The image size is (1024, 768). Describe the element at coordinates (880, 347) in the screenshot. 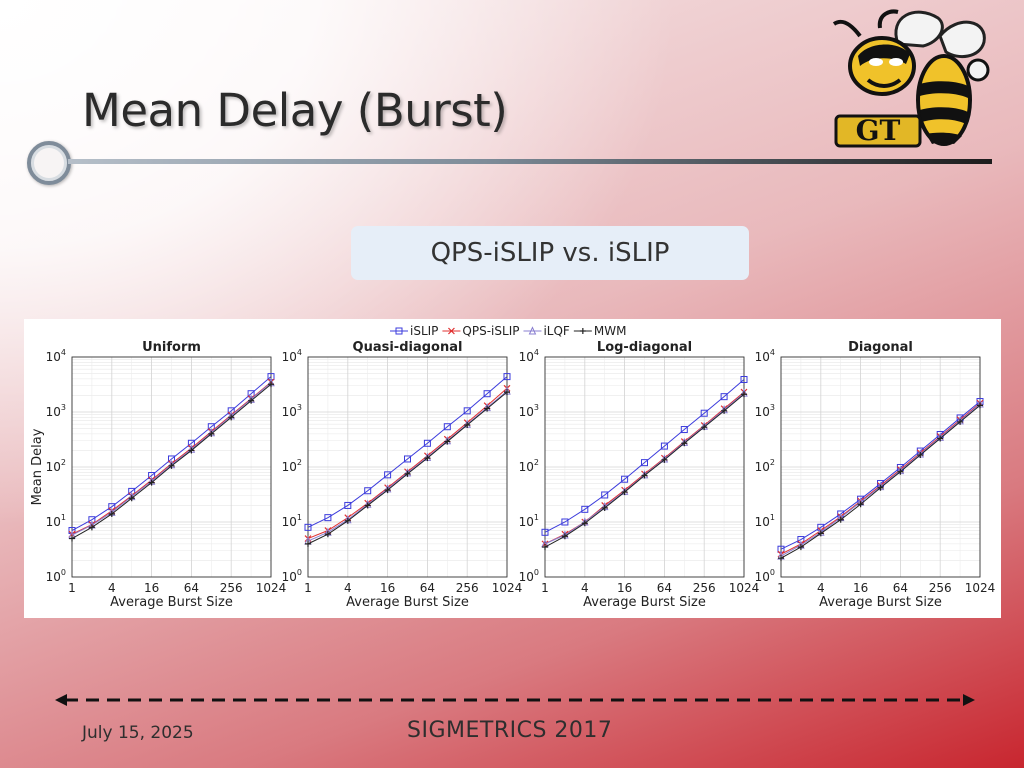

I see `panel-title-diagonal: Diagonal` at that location.